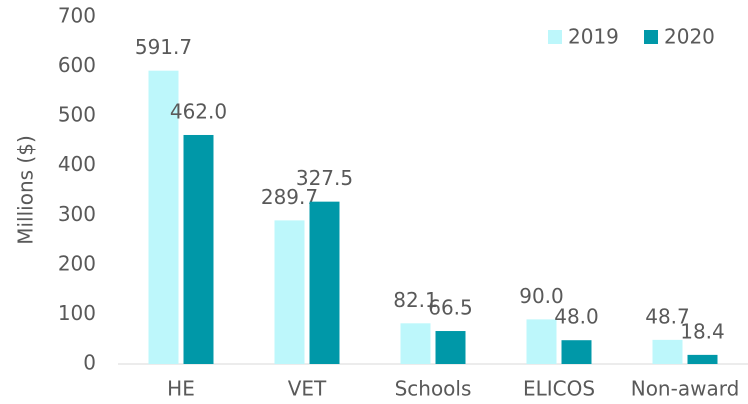 Image resolution: width=748 pixels, height=404 pixels. Describe the element at coordinates (77, 115) in the screenshot. I see `y-tick-label: 500` at that location.